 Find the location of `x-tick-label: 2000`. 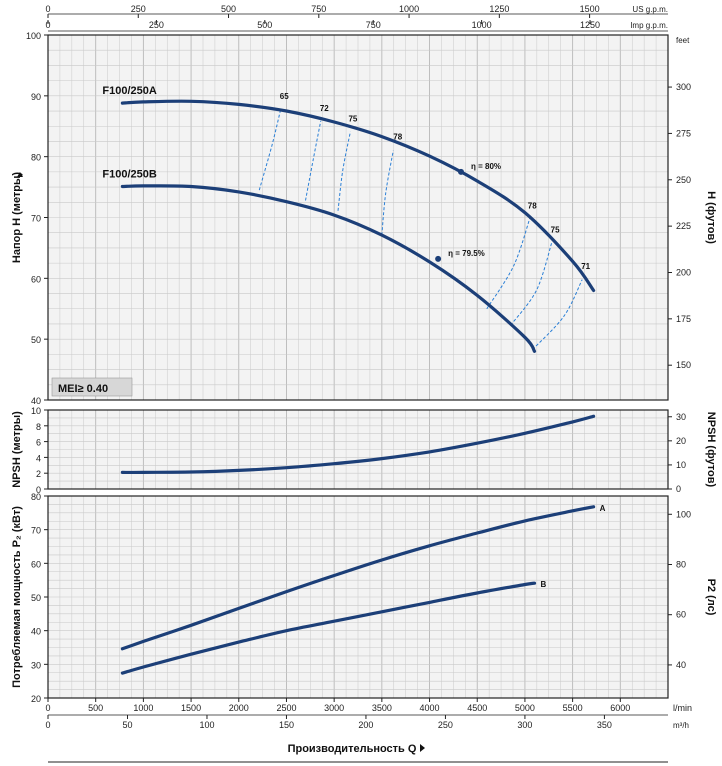

x-tick-label: 2000 is located at coordinates (239, 708).